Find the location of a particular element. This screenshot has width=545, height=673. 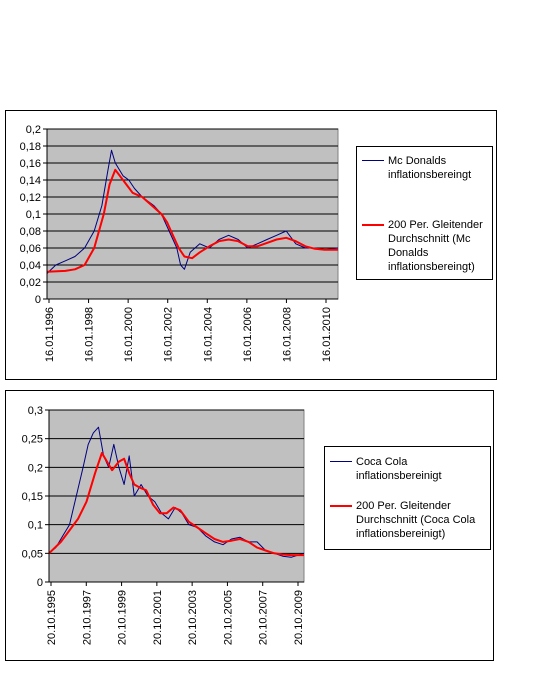

x-tick-label: 20.10.1995 is located at coordinates (52, 617).